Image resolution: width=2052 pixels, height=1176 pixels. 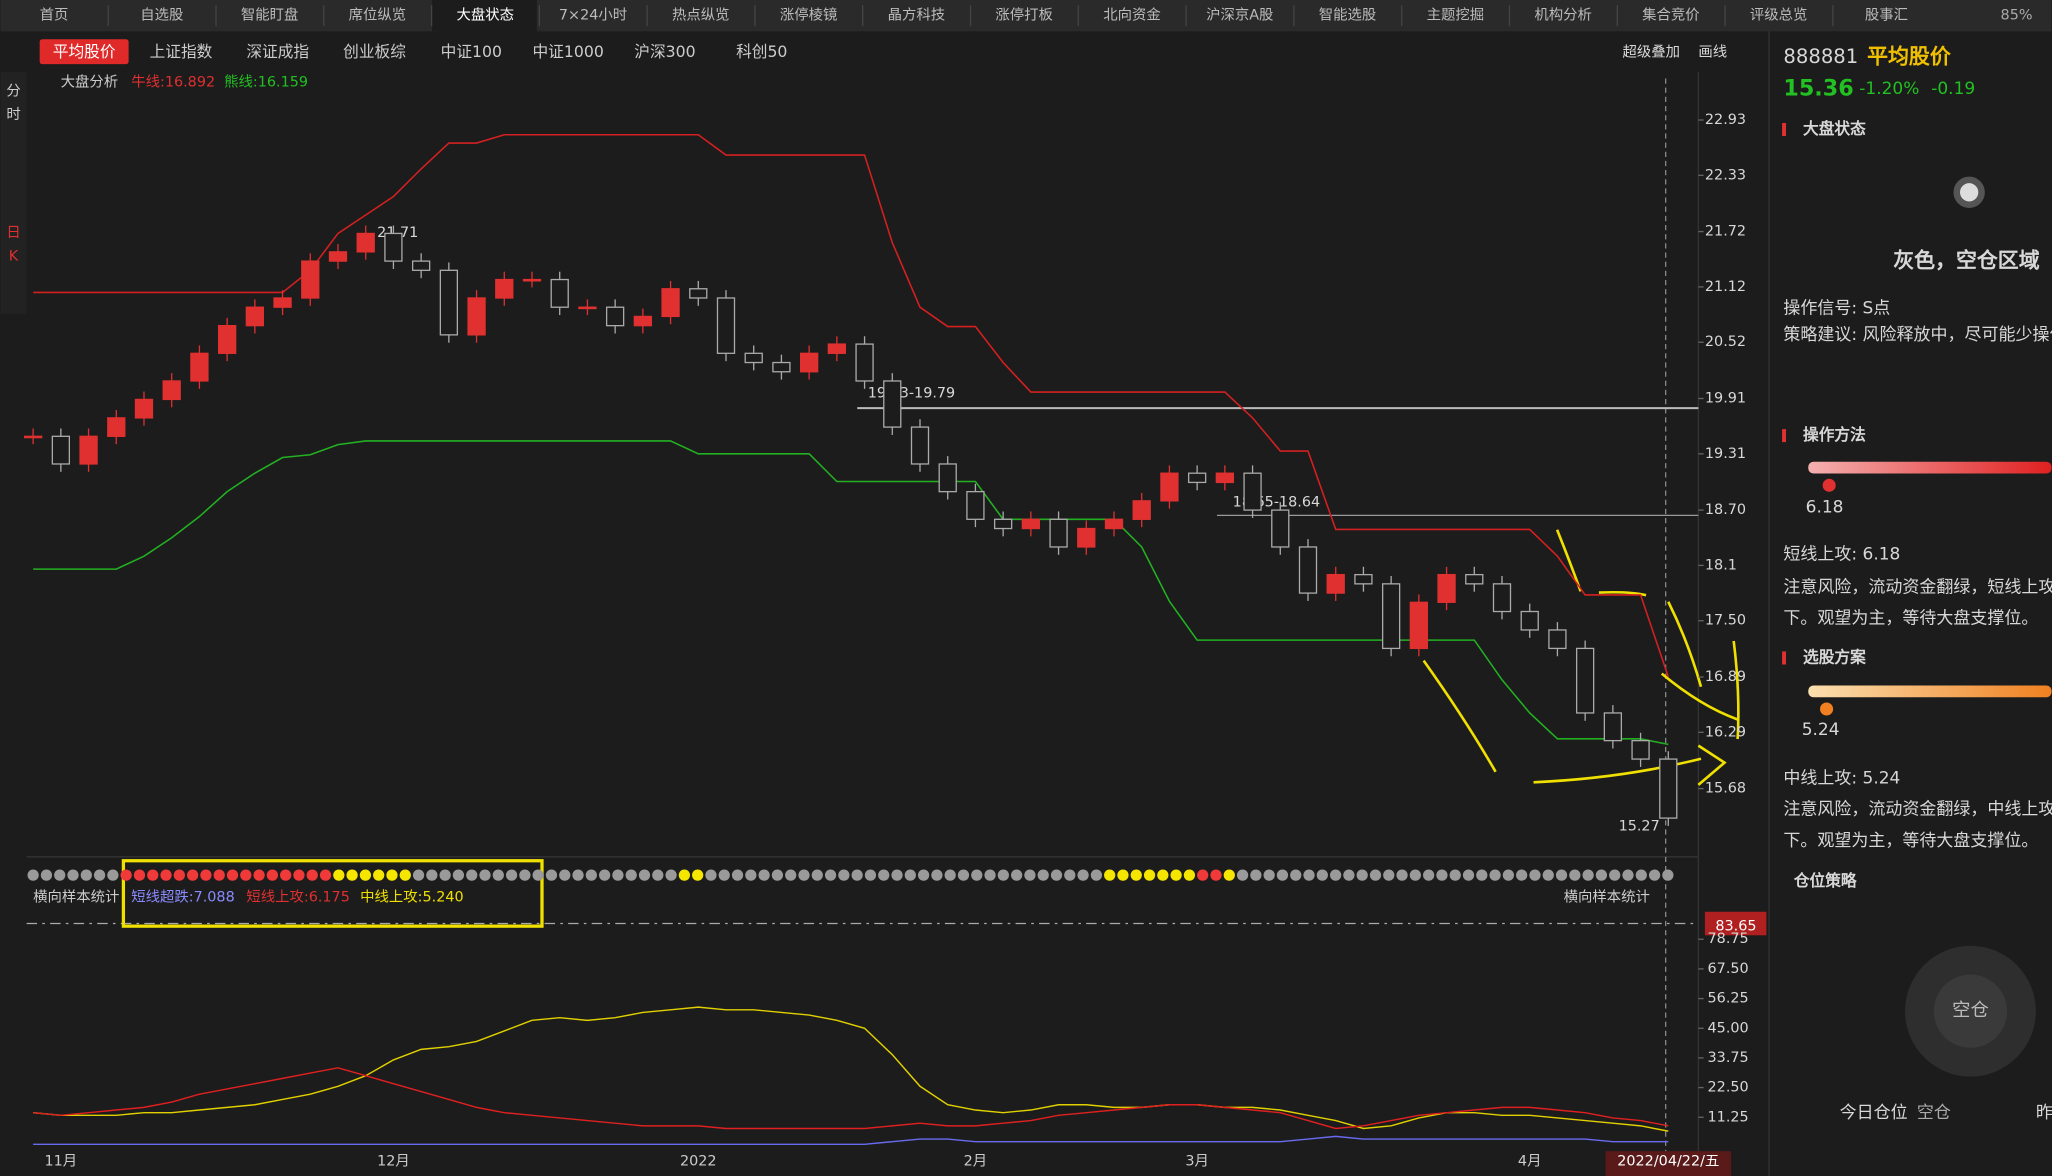 What do you see at coordinates (13, 233) in the screenshot?
I see `period-label: 日` at bounding box center [13, 233].